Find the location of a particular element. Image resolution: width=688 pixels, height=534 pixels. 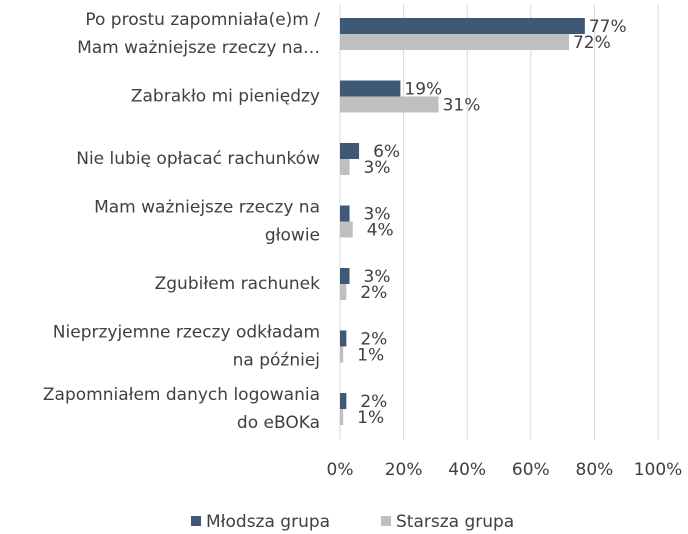

value-label: 31% is located at coordinates (462, 106).